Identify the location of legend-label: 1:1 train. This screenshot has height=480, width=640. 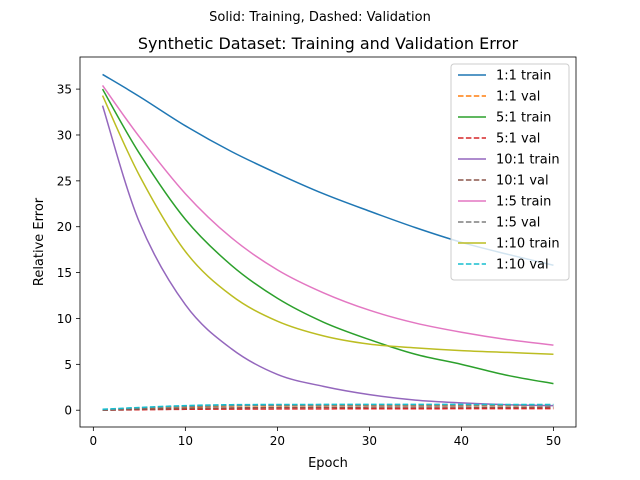
(523, 76).